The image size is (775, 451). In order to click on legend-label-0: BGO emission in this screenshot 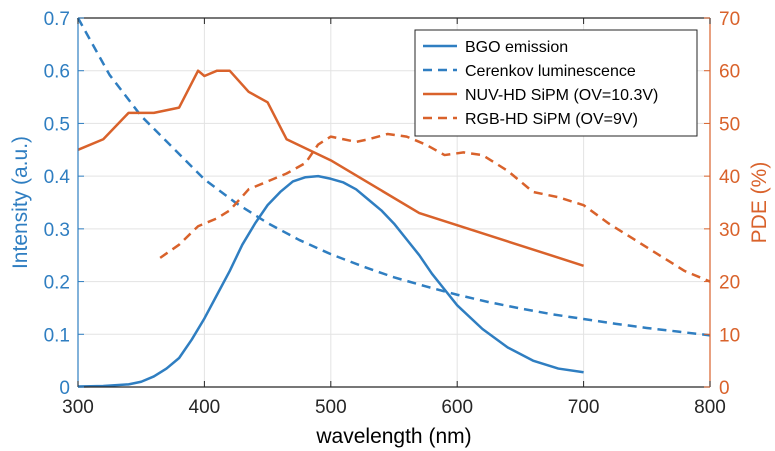, I will do `click(516, 47)`.